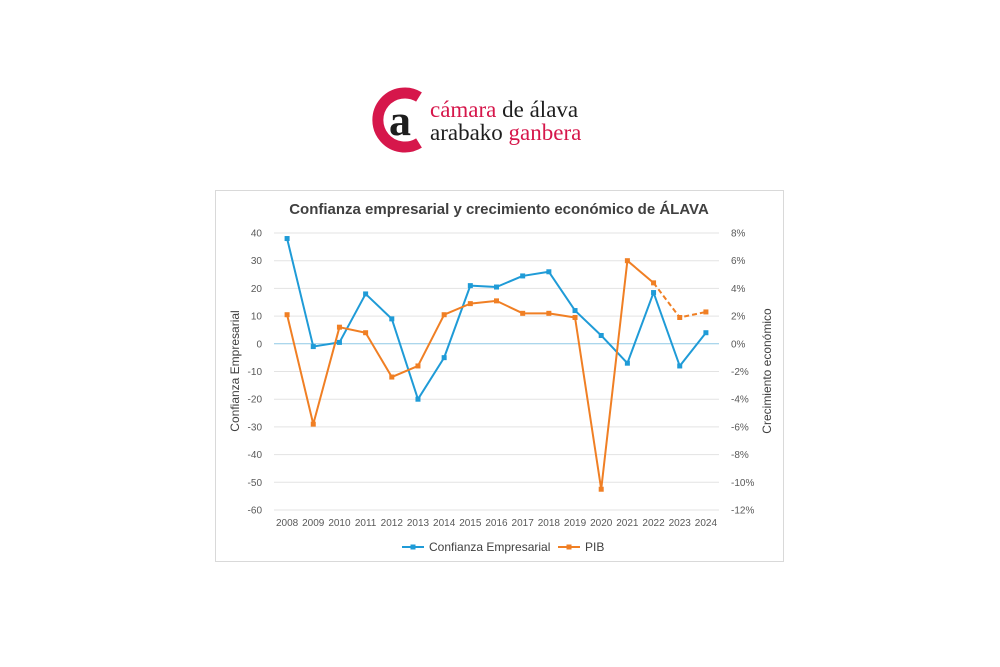 The width and height of the screenshot is (1000, 667). What do you see at coordinates (257, 317) in the screenshot?
I see `y-tick-label: 10` at bounding box center [257, 317].